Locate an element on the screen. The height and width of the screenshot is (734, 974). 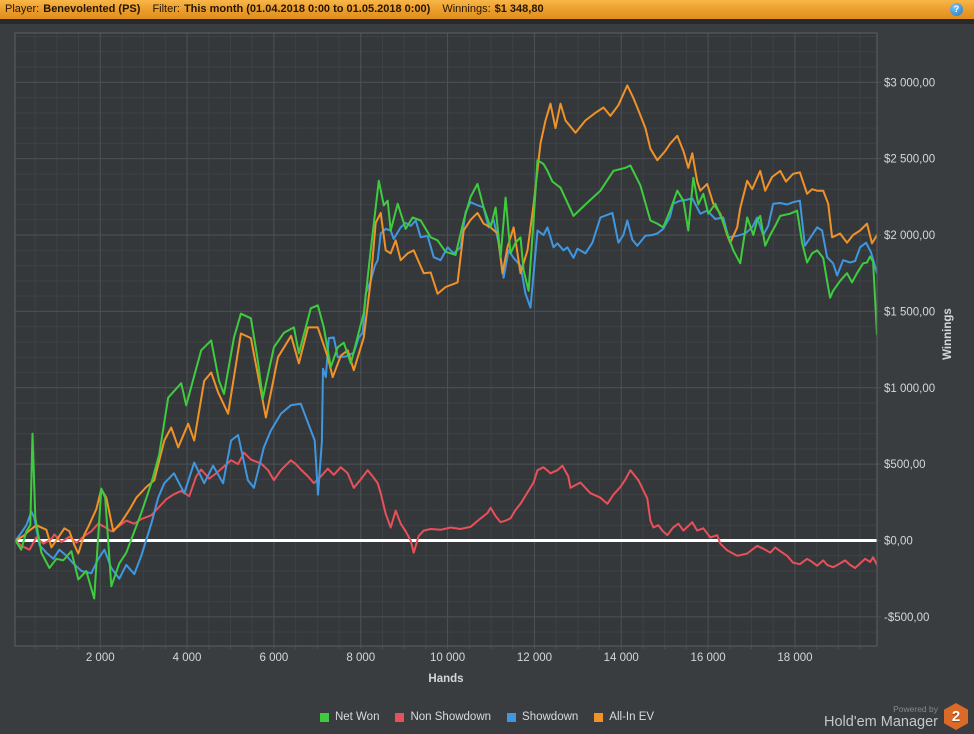
brand-name-text: Hold'em Manager is located at coordinates (881, 721).